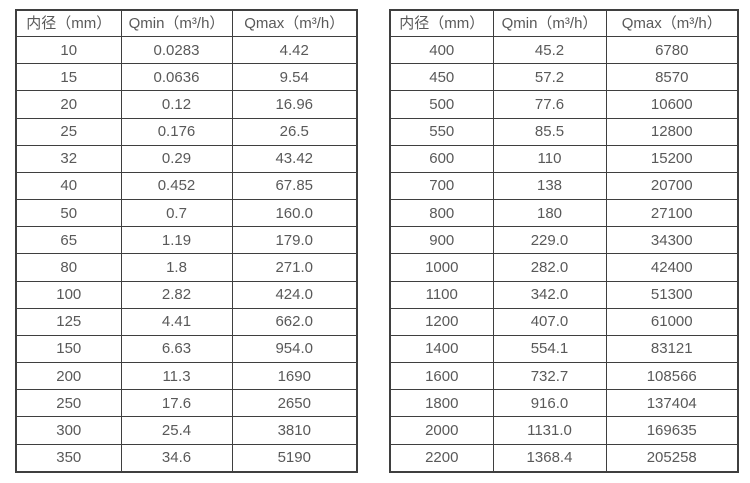  What do you see at coordinates (186, 349) in the screenshot?
I see `table-row: 150 6.63 954.0` at bounding box center [186, 349].